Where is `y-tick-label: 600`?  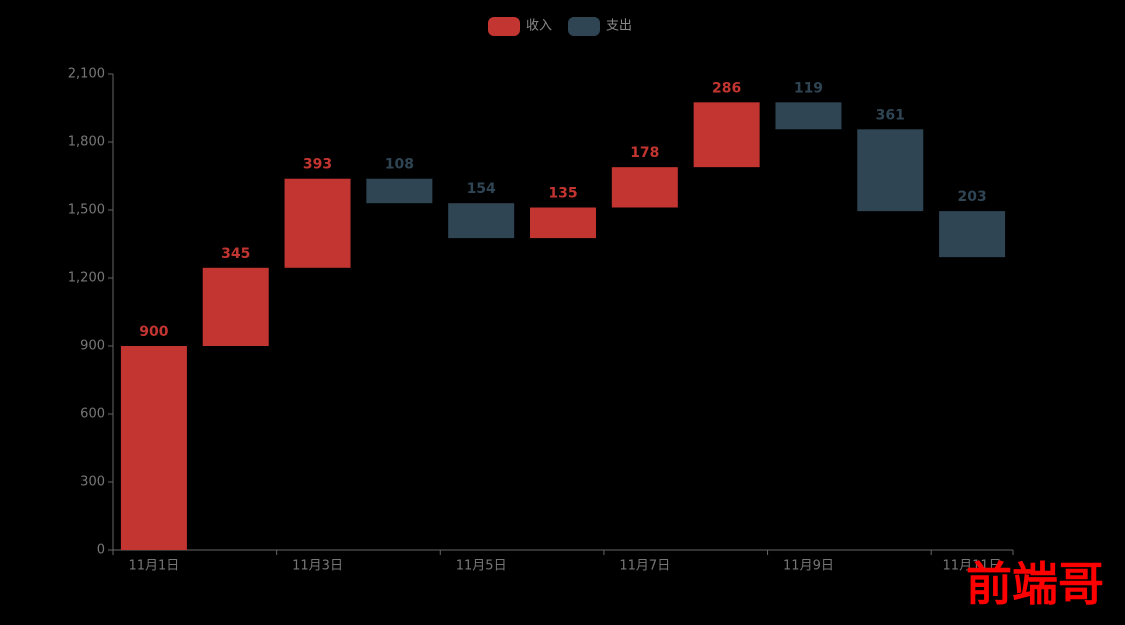 y-tick-label: 600 is located at coordinates (92, 414).